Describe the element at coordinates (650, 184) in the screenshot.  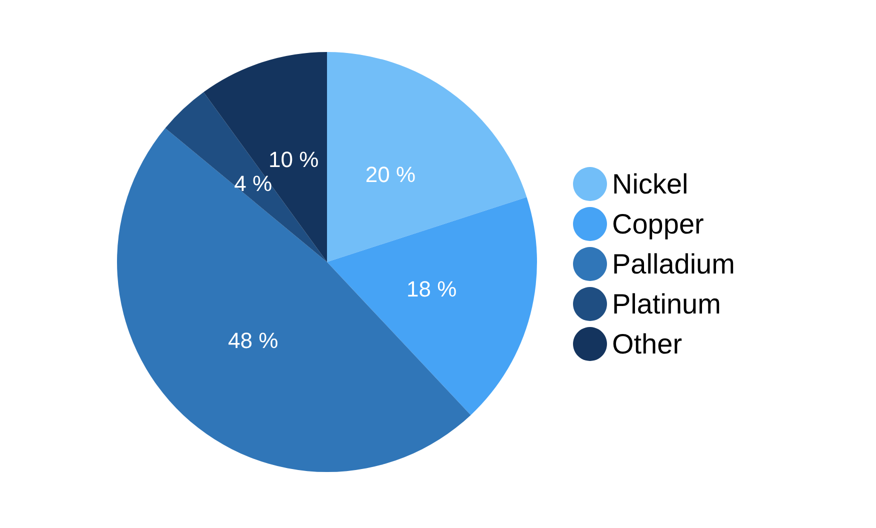
I see `legend-label: Nickel` at that location.